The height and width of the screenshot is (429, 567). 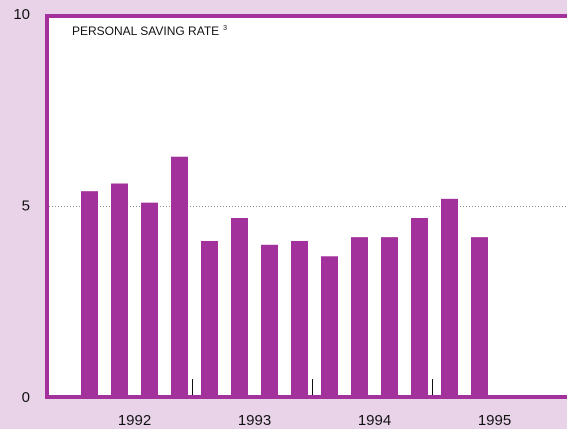 What do you see at coordinates (145, 31) in the screenshot?
I see `title-text: PERSONAL SAVING RATE` at bounding box center [145, 31].